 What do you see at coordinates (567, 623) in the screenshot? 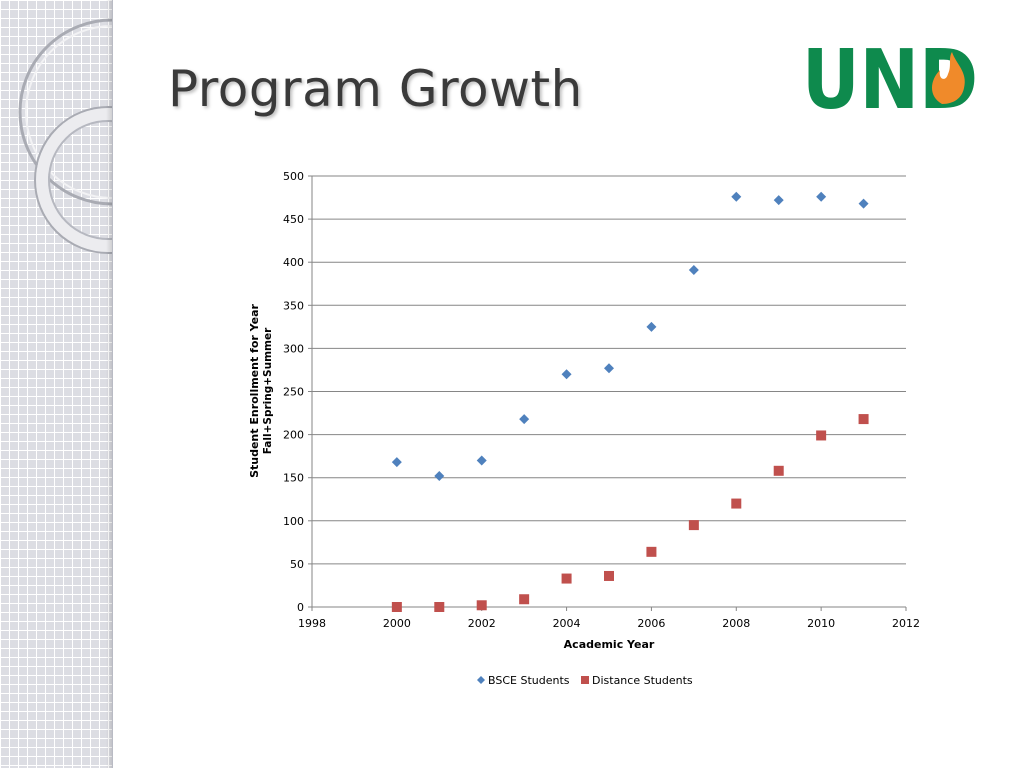
I see `x-tick-label: 2004` at bounding box center [567, 623].